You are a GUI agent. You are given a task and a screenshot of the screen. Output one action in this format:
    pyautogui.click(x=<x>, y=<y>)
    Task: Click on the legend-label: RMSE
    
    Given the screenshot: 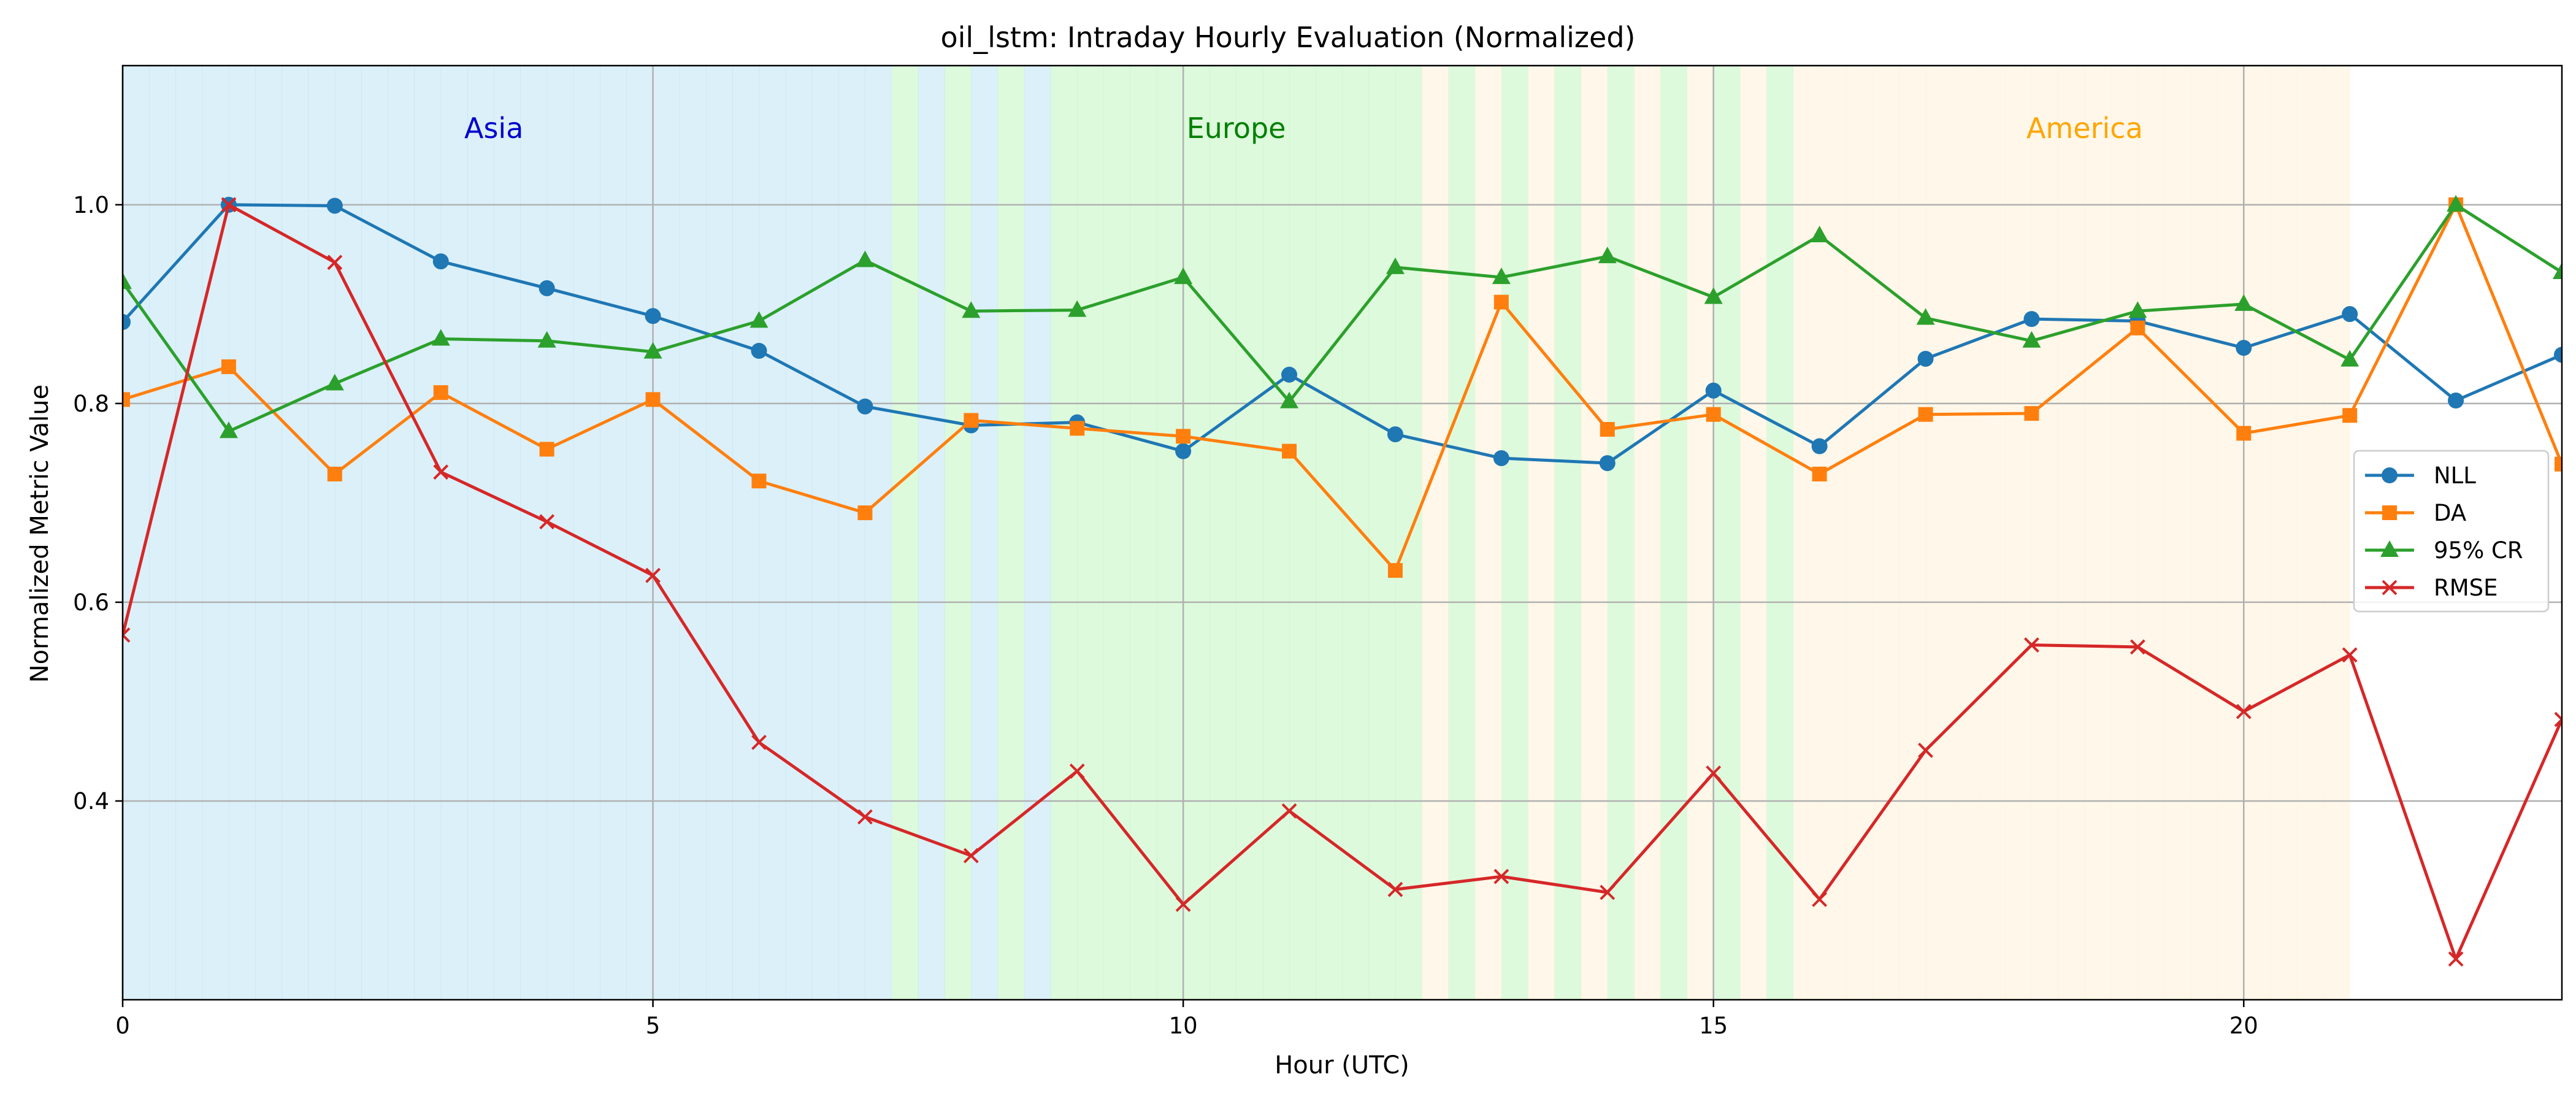 What is the action you would take?
    pyautogui.click(x=2466, y=588)
    